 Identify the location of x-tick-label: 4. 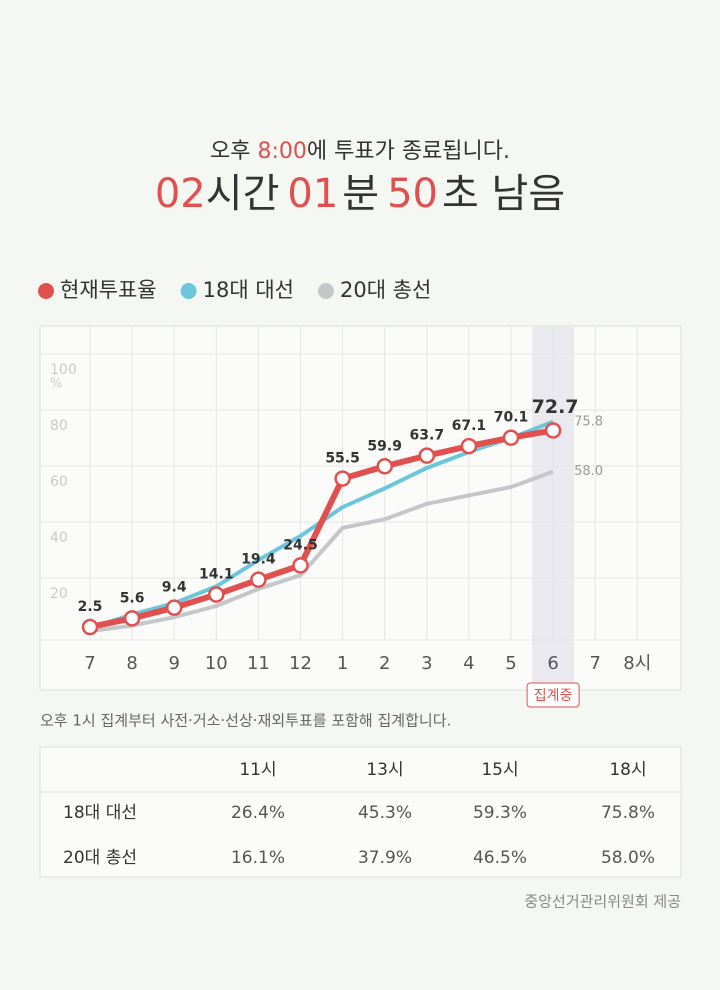
(468, 663).